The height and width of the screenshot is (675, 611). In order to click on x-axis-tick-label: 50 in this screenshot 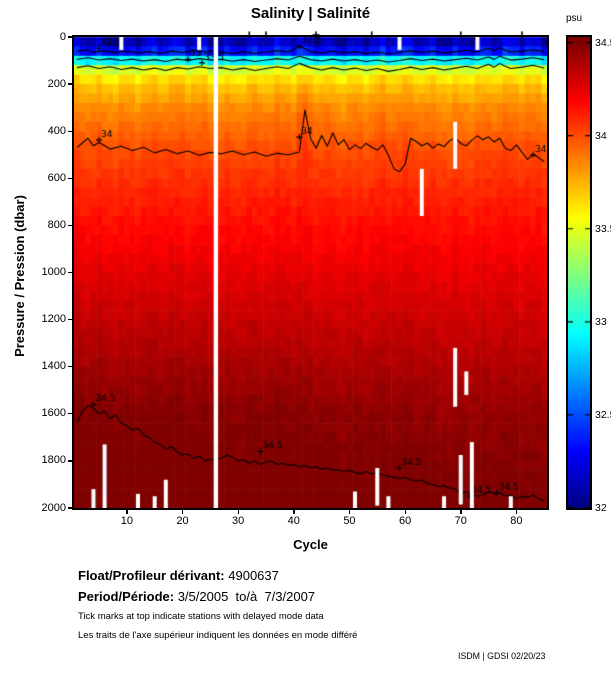, I will do `click(349, 521)`.